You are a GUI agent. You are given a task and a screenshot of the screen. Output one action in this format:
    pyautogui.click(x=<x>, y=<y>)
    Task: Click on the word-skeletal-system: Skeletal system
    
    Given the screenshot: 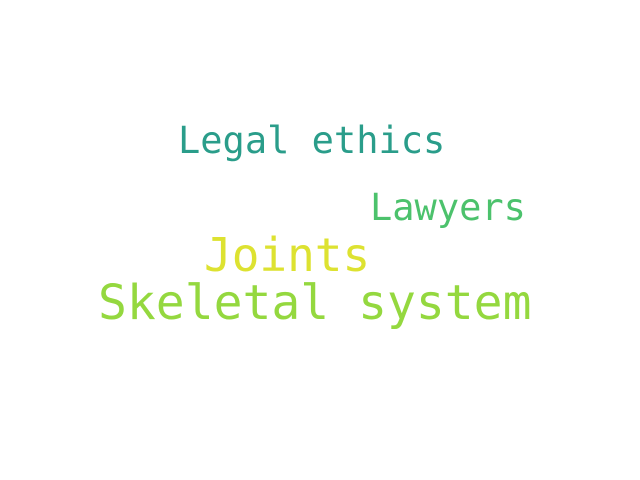 What is the action you would take?
    pyautogui.click(x=315, y=303)
    